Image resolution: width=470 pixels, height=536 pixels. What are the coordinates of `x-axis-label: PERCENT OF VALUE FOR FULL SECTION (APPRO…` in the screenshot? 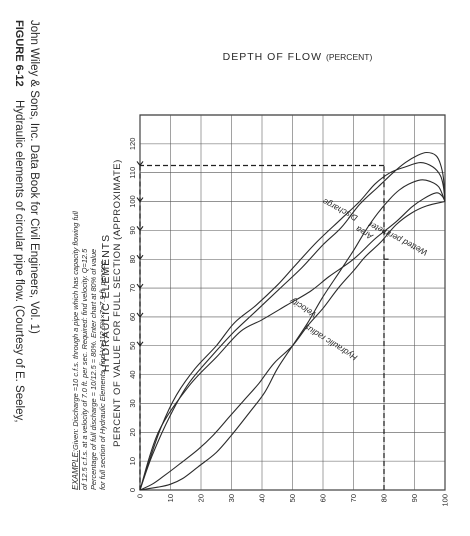 It's located at (117, 303).